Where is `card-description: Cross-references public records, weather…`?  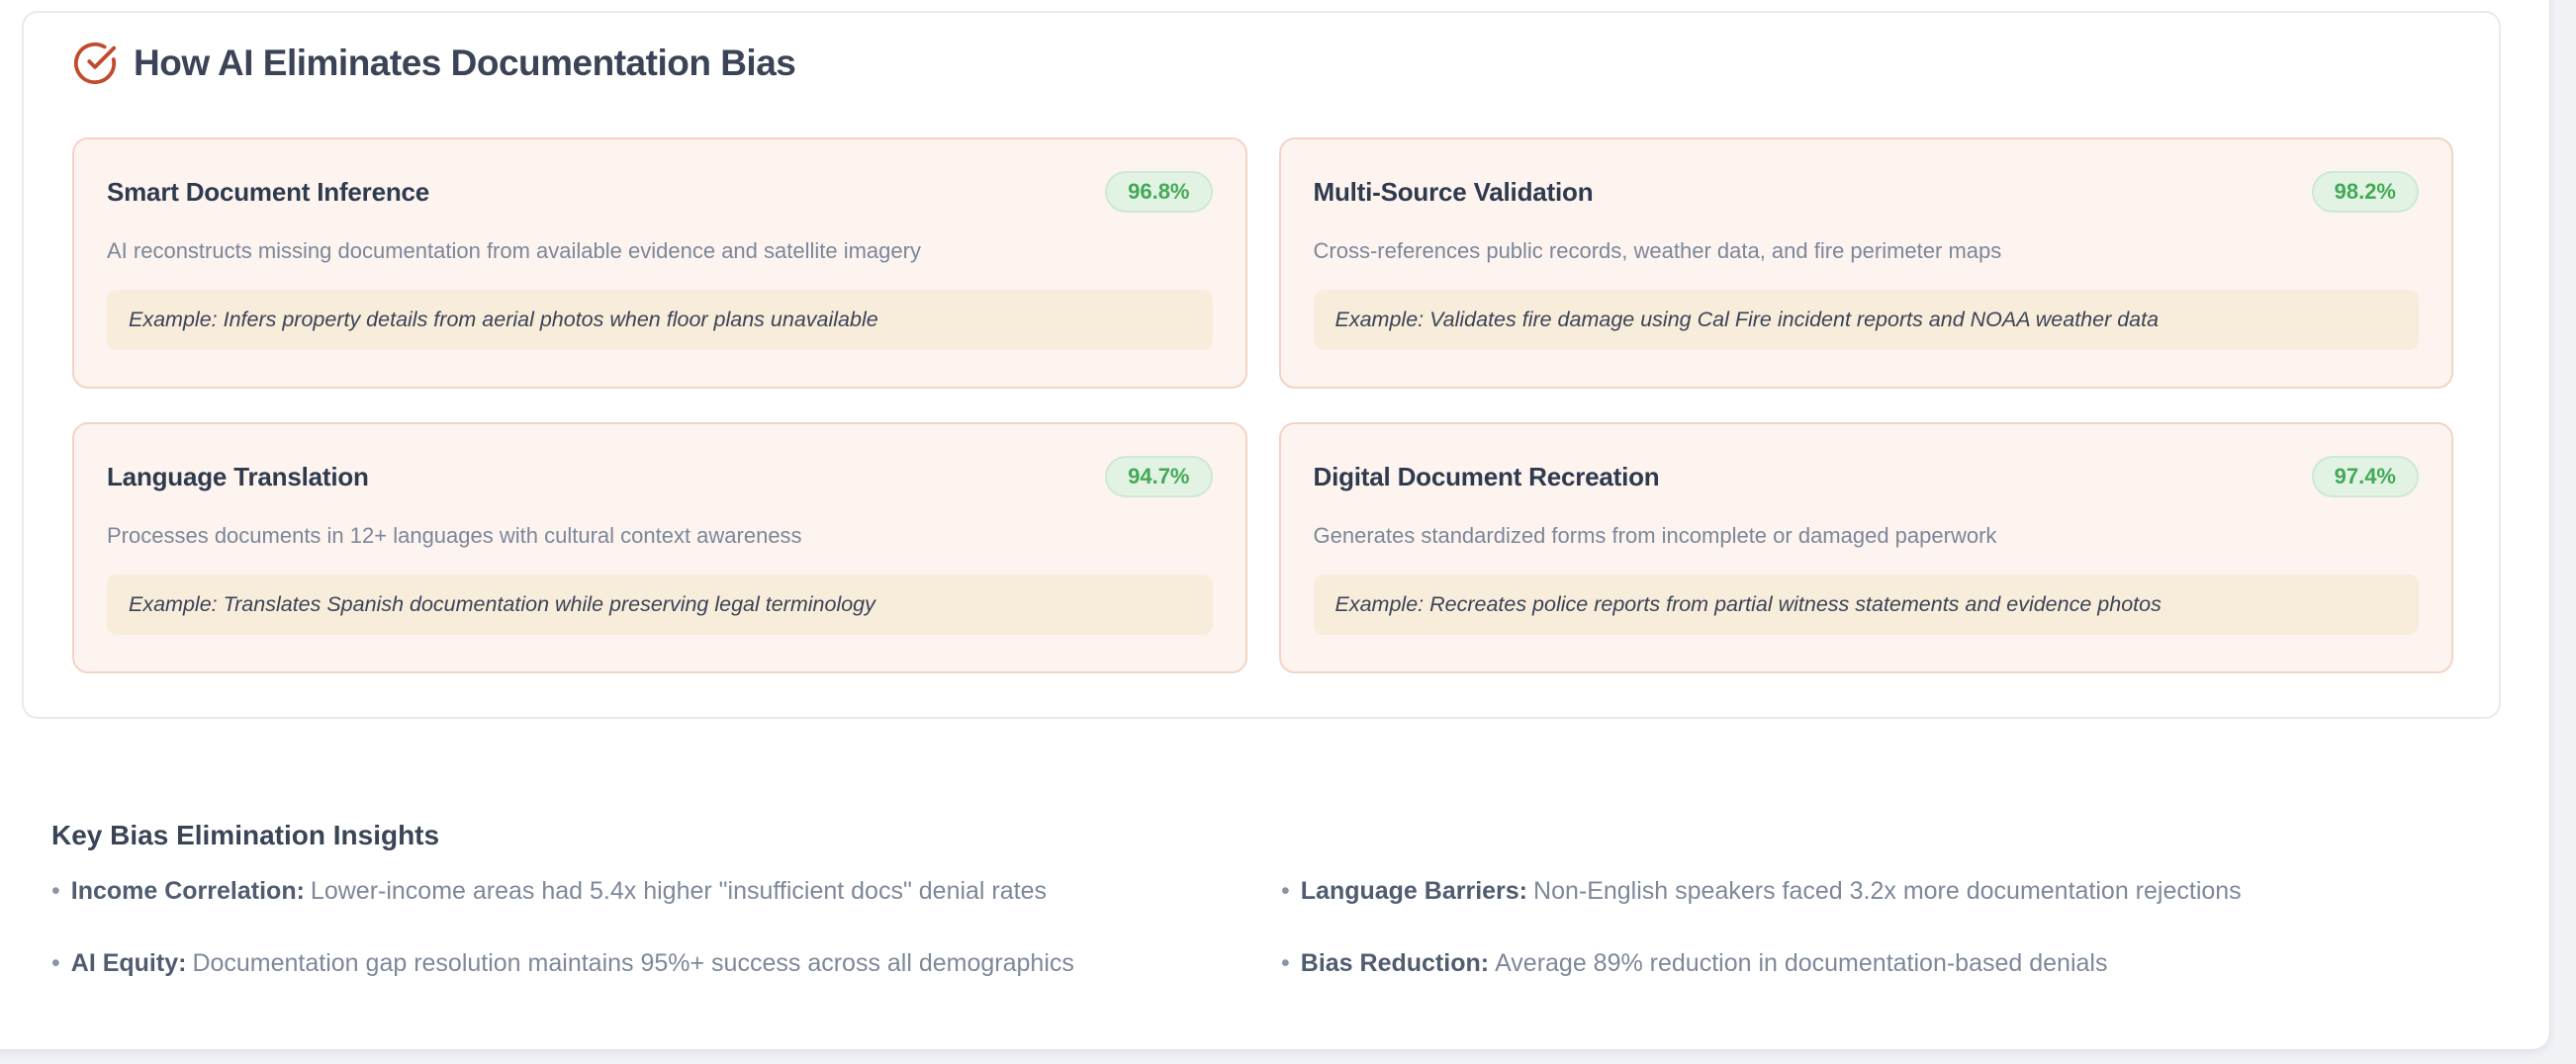 card-description: Cross-references public records, weather… is located at coordinates (1658, 250).